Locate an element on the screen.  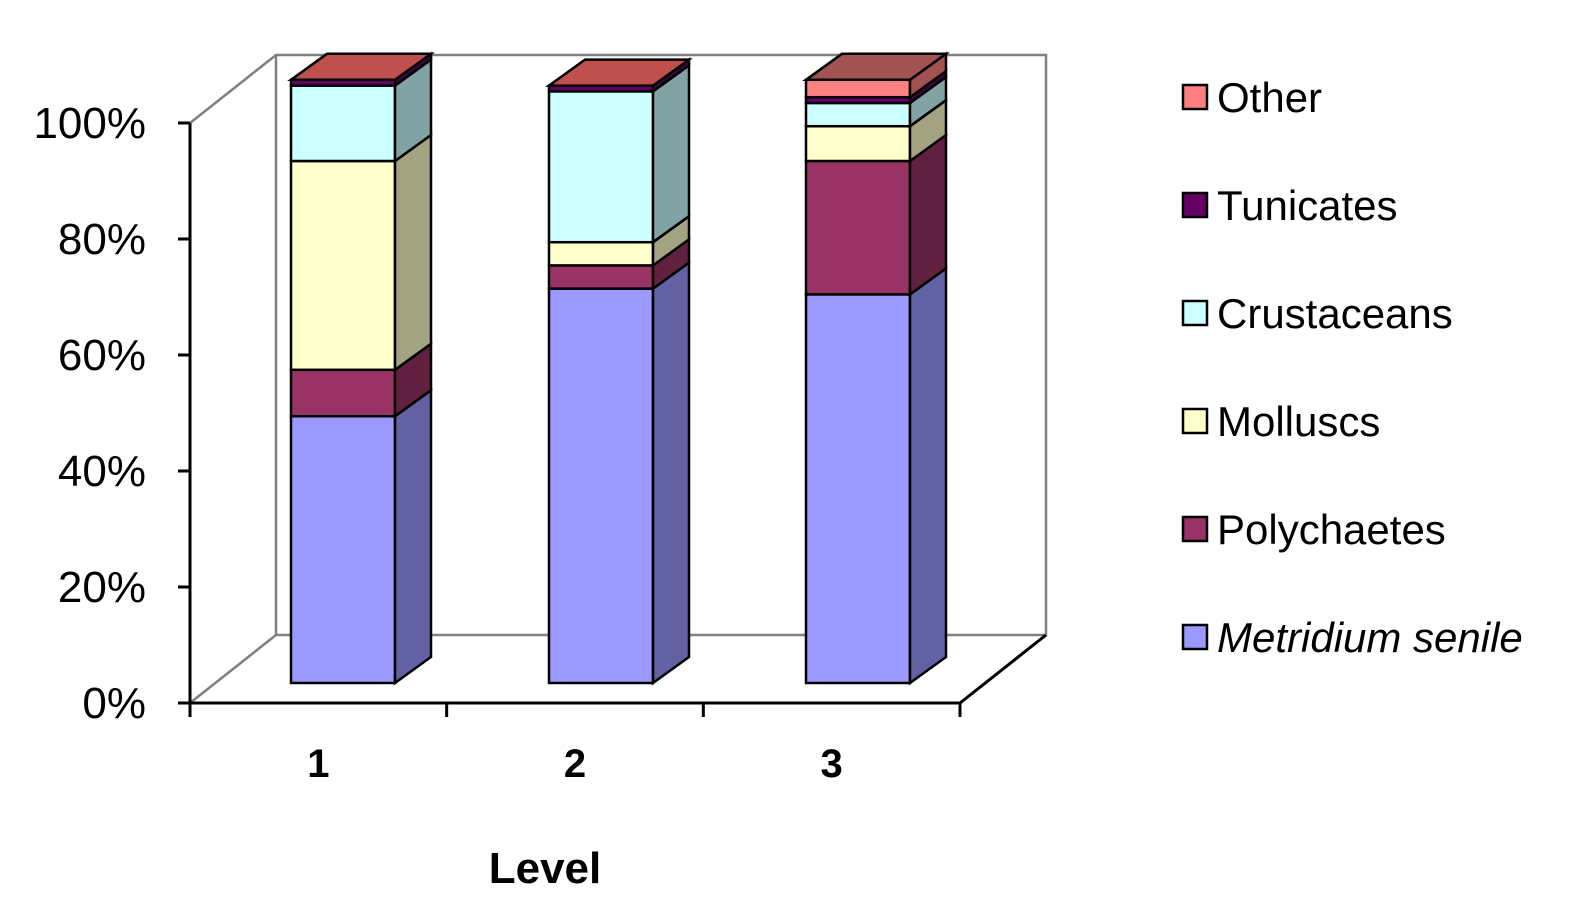
y-tick-label: 40% is located at coordinates (102, 471).